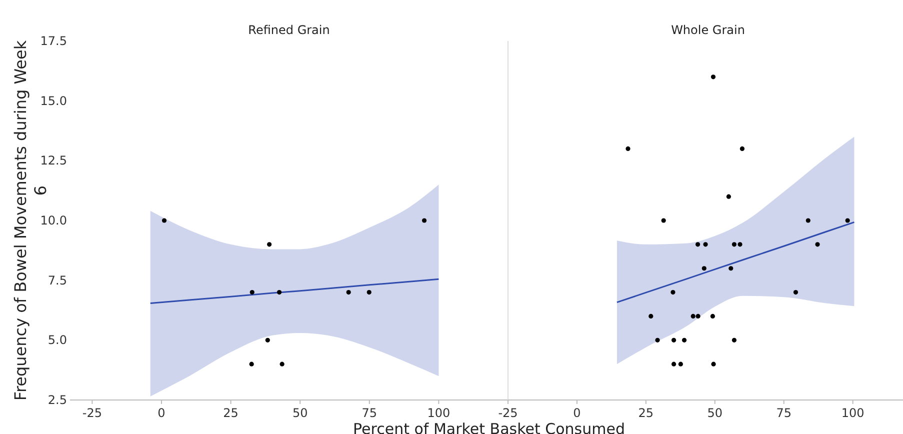 The width and height of the screenshot is (903, 434). I want to click on x-axis-title: Percent of Market Basket Consumed, so click(489, 427).